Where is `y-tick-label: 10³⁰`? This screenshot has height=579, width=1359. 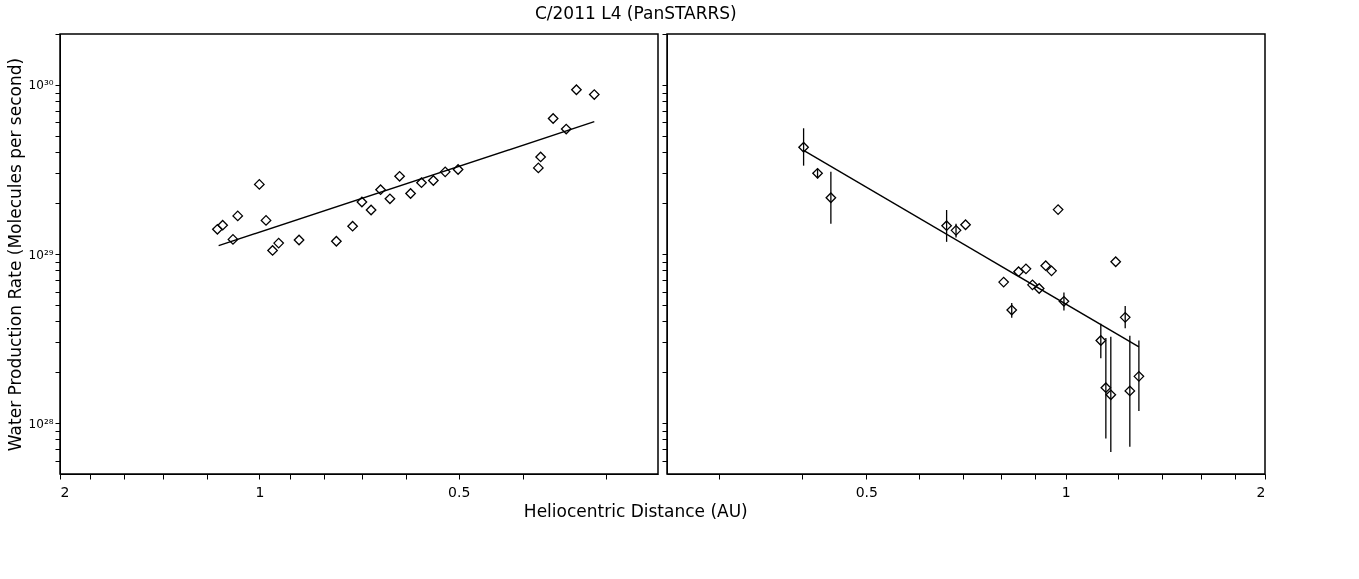 y-tick-label: 10³⁰ is located at coordinates (41, 85).